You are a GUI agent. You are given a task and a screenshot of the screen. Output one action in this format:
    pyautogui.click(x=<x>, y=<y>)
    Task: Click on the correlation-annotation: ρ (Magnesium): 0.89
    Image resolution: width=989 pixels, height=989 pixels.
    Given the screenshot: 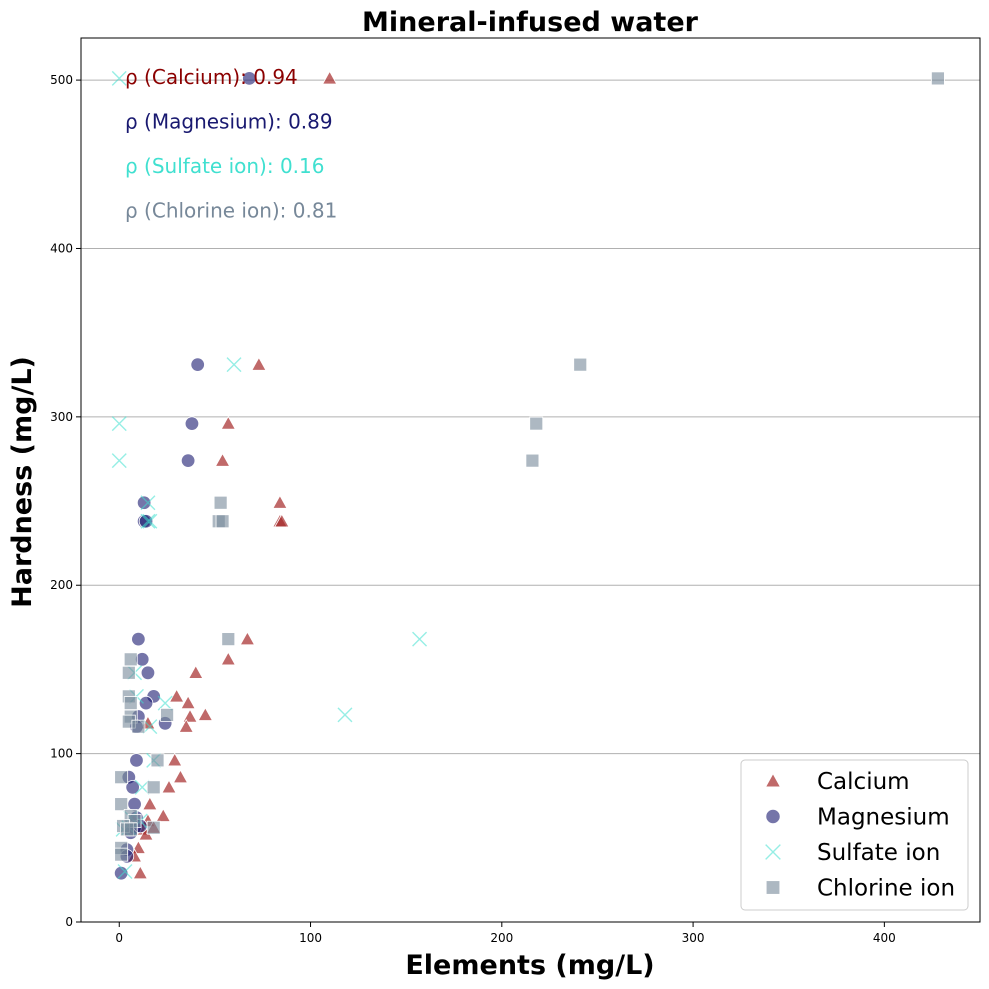 What is the action you would take?
    pyautogui.click(x=229, y=122)
    